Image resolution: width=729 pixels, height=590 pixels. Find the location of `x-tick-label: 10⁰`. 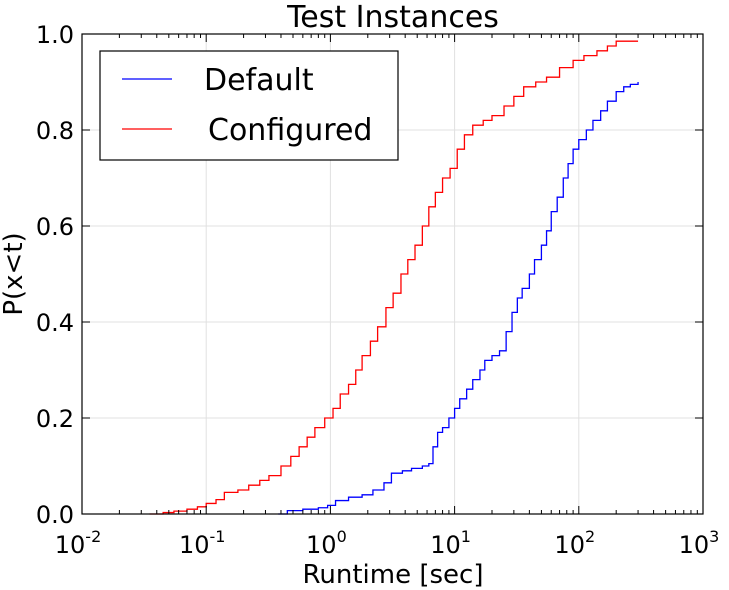

x-tick-label: 10⁰ is located at coordinates (326, 543).